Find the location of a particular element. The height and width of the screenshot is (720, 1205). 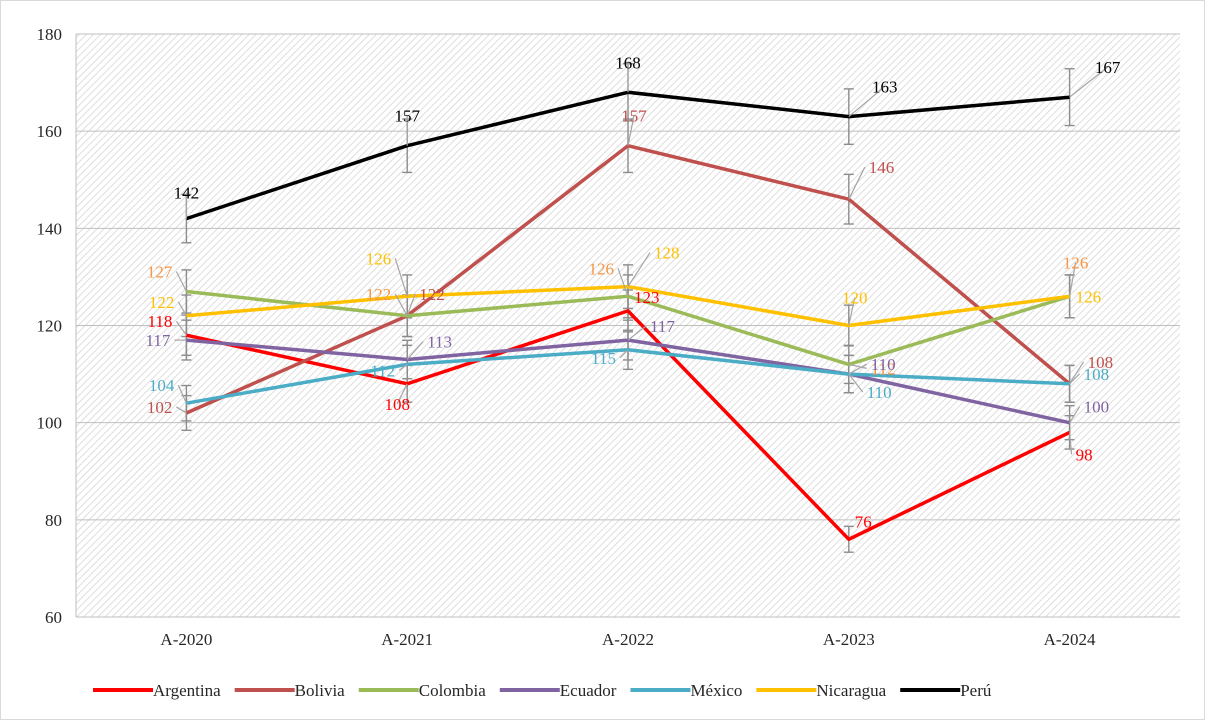

y-tick-label: 120 is located at coordinates (50, 326).